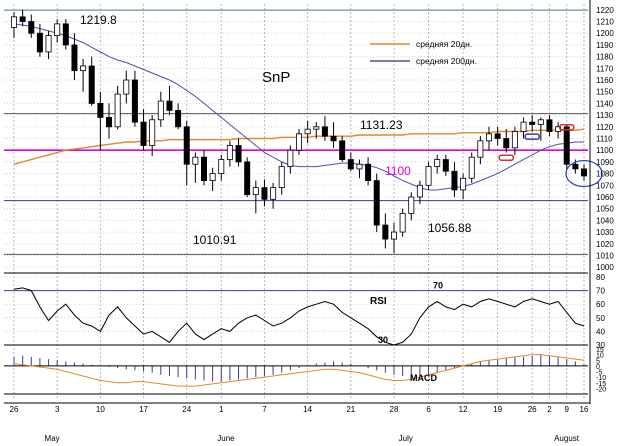  Describe the element at coordinates (600, 345) in the screenshot. I see `rsi-tick-label: 30` at that location.